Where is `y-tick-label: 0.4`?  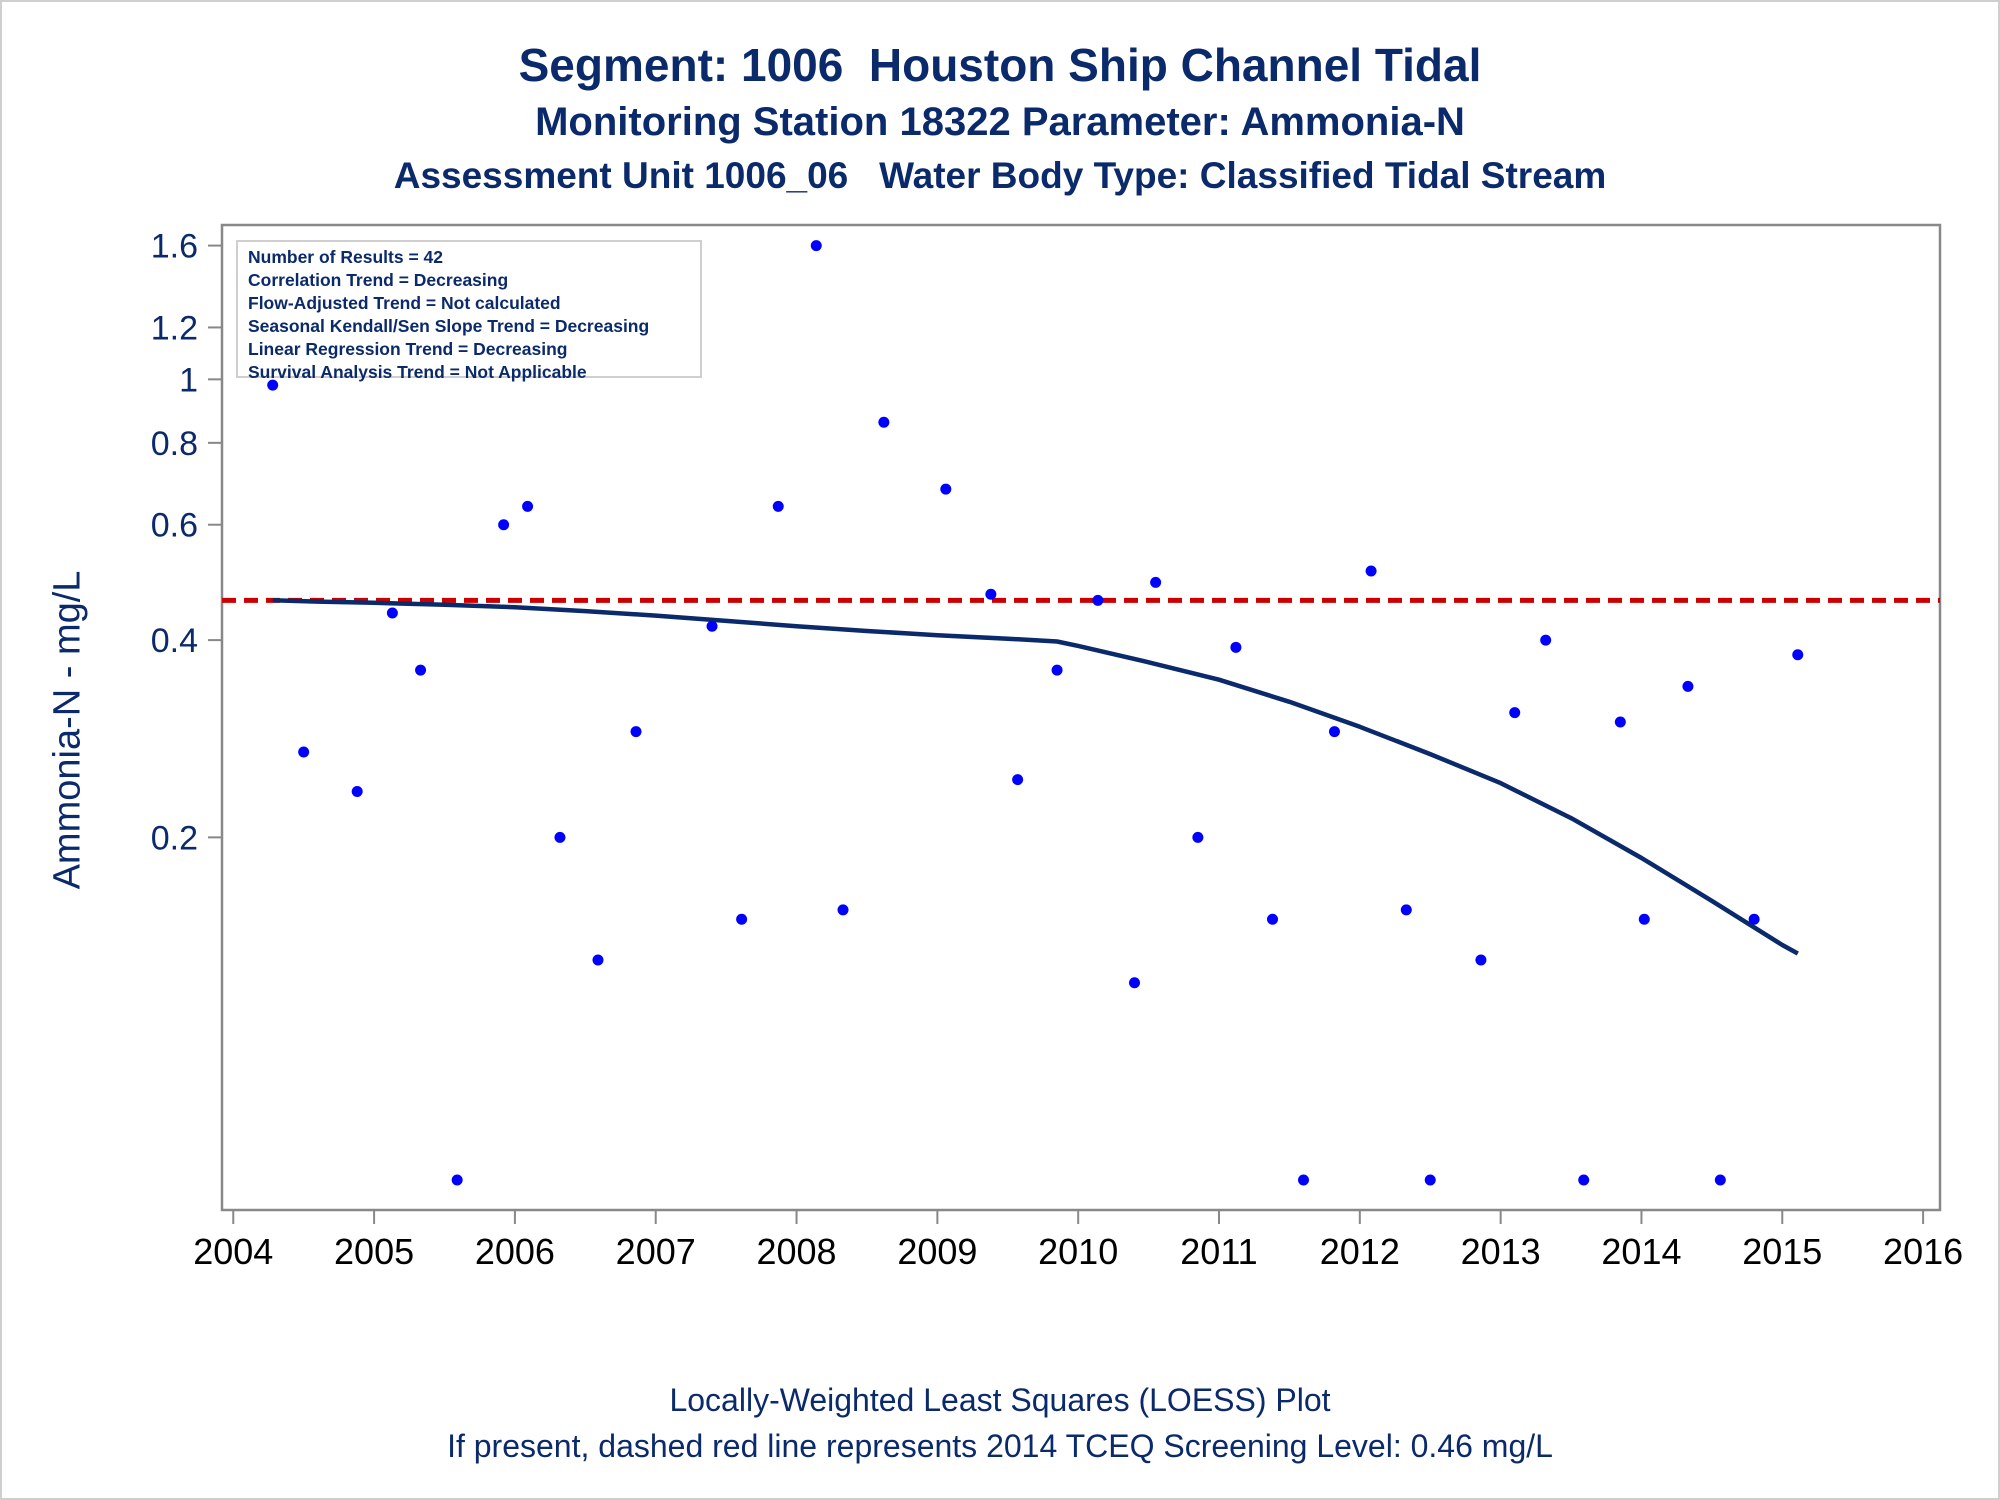 y-tick-label: 0.4 is located at coordinates (174, 641).